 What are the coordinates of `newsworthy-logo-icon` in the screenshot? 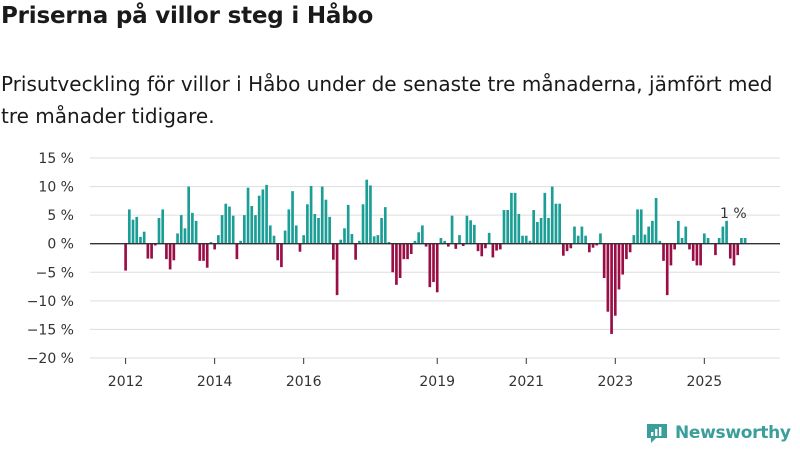 It's located at (657, 433).